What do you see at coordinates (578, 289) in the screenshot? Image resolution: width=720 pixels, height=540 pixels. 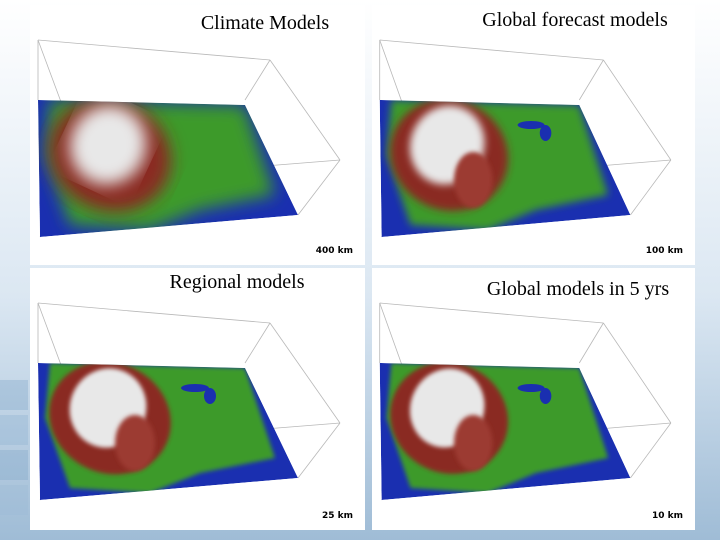 I see `panel-title: Global models in 5 yrs` at bounding box center [578, 289].